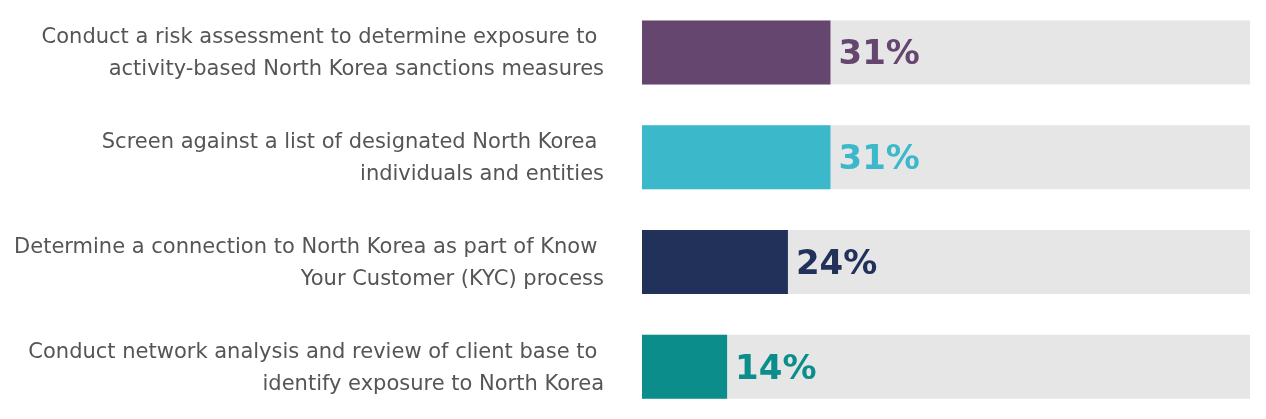 This screenshot has width=1266, height=419. What do you see at coordinates (836, 261) in the screenshot?
I see `data-label: 24%` at bounding box center [836, 261].